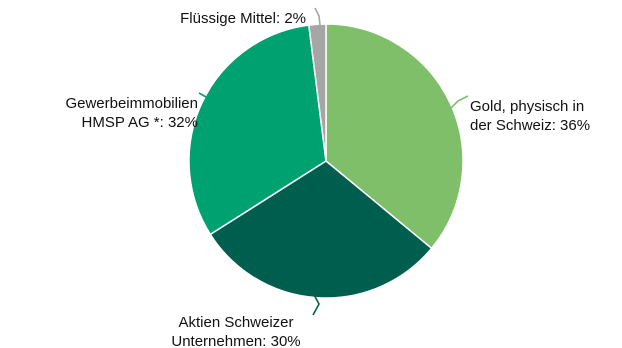  I want to click on slice-label-1: Gold, physisch in der Schweiz: 36%, so click(530, 116).